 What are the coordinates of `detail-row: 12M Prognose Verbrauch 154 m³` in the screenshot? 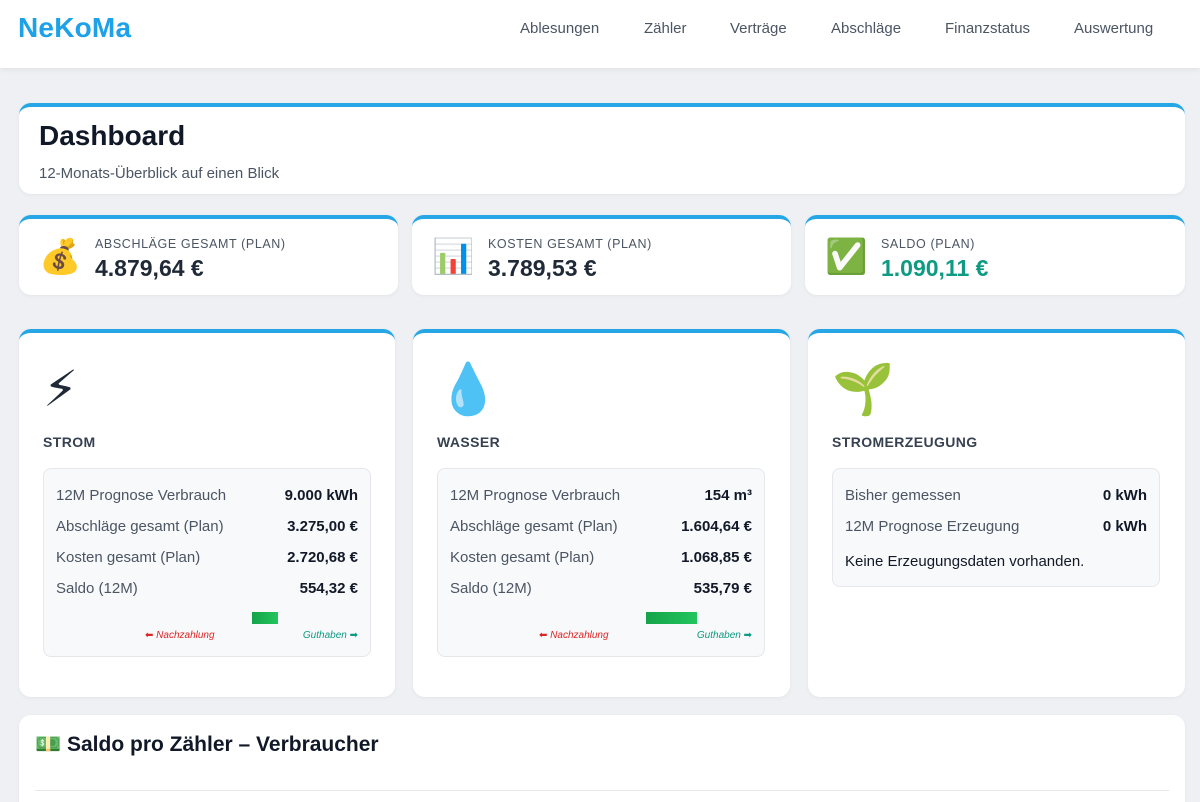 It's located at (601, 497).